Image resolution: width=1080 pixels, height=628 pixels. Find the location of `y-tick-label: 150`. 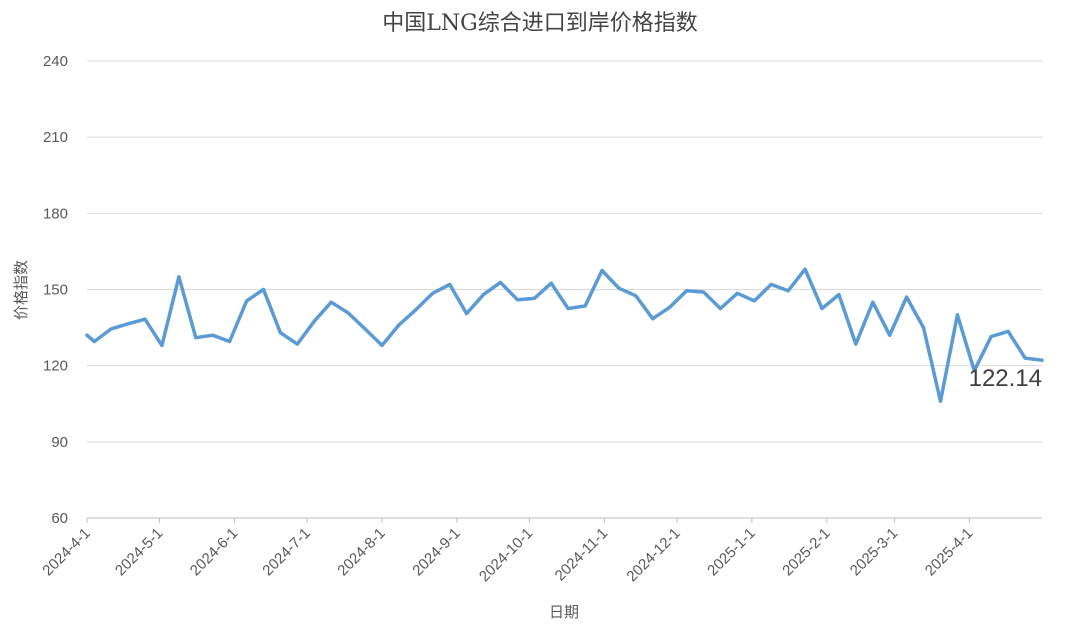

y-tick-label: 150 is located at coordinates (55, 290).